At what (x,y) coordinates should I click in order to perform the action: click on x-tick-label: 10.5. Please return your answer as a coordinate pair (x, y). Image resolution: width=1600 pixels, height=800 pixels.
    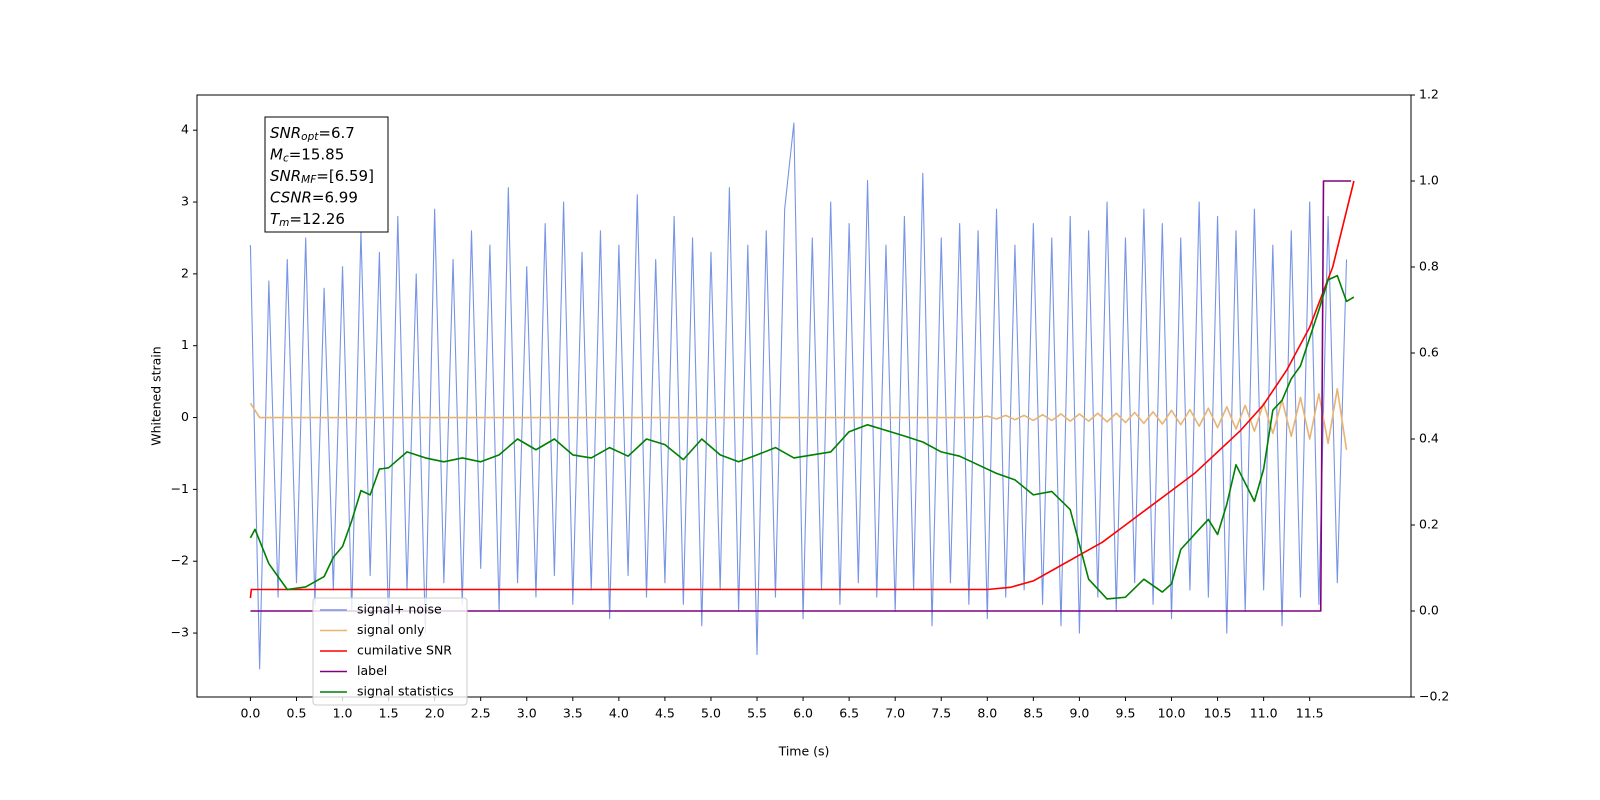
    Looking at the image, I should click on (1218, 713).